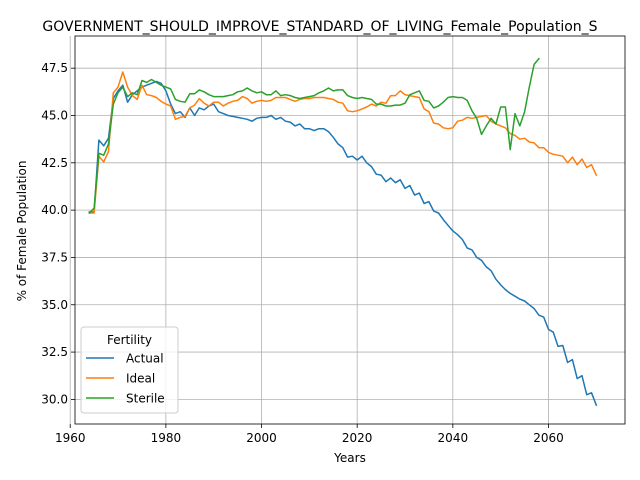 The image size is (640, 480). I want to click on y-tick-label: 40.0, so click(54, 210).